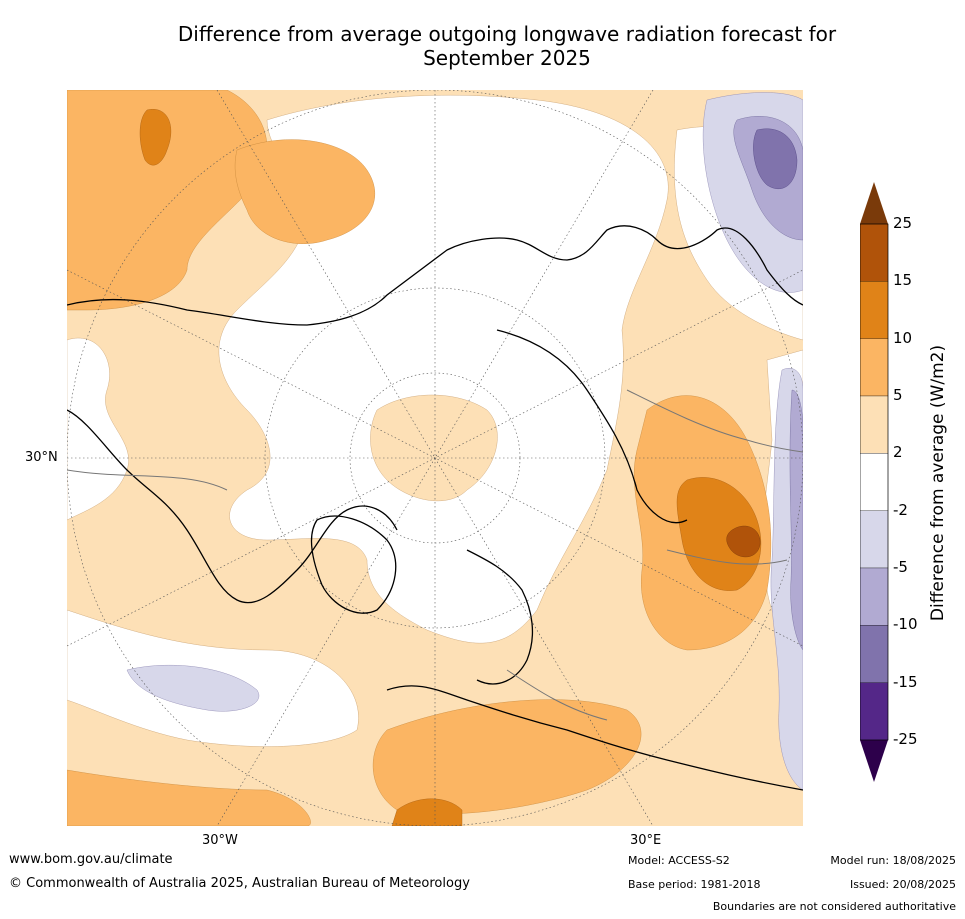 The image size is (965, 919). I want to click on coastline-north-america, so click(435, 275).